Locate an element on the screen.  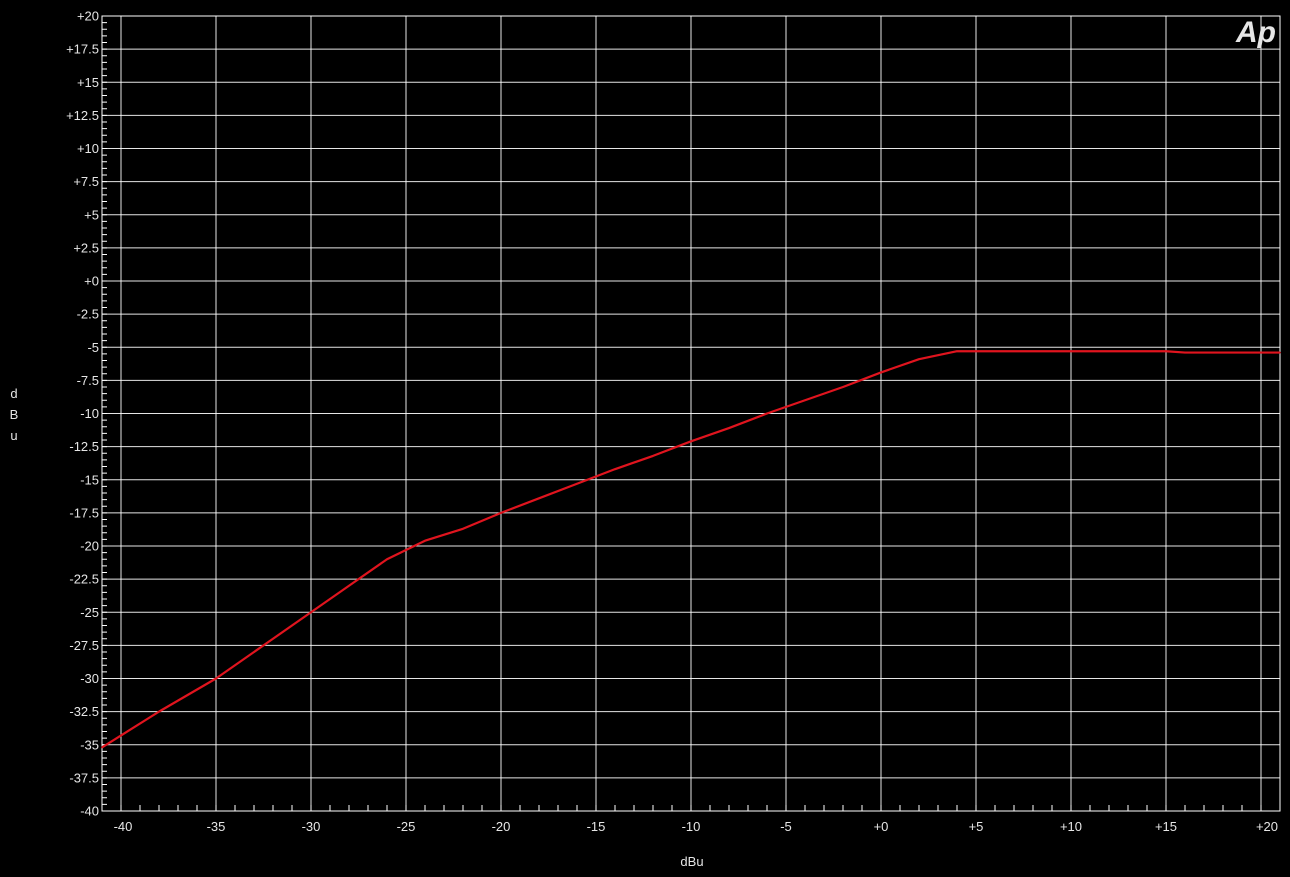
y-tick-label: -5 is located at coordinates (93, 347).